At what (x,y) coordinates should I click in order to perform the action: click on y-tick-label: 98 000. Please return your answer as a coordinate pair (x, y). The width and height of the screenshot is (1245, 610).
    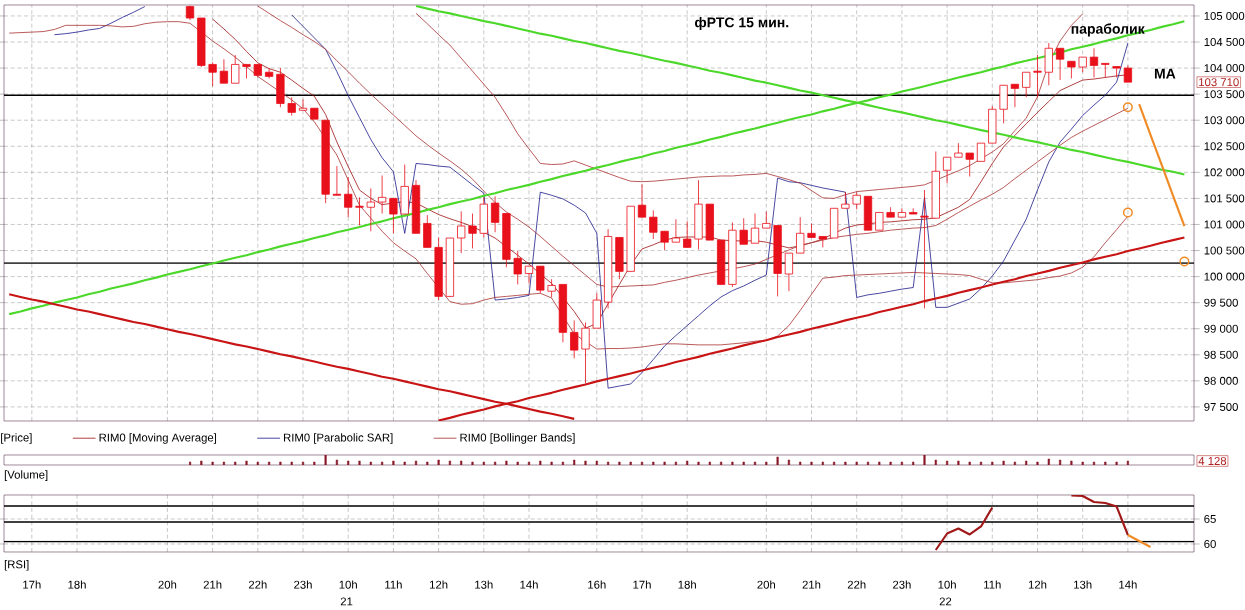
    Looking at the image, I should click on (1221, 380).